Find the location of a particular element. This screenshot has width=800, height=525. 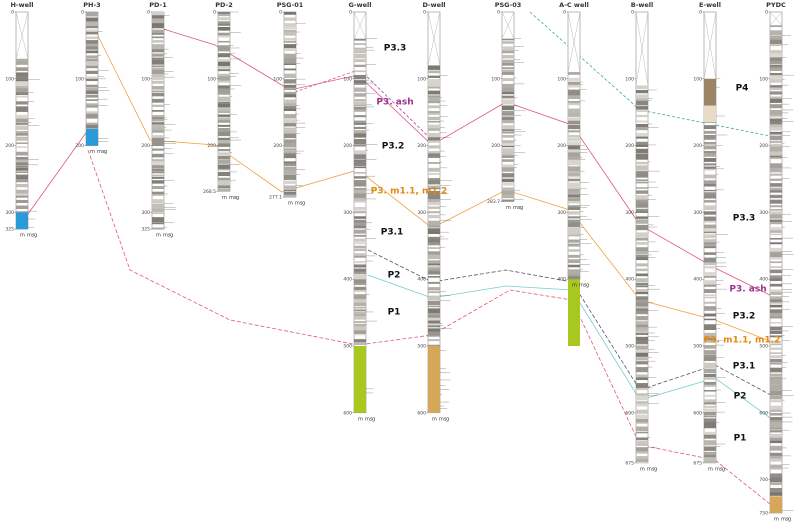

depth-label: 277.1 is located at coordinates (275, 198).